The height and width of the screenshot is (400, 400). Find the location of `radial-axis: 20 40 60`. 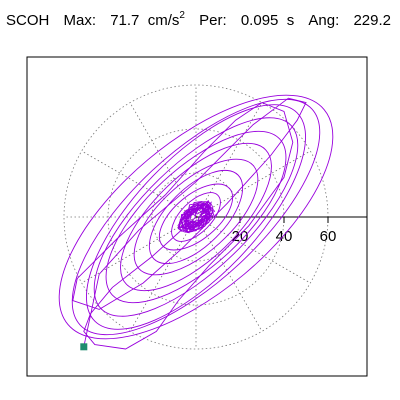

radial-axis: 20 40 60 is located at coordinates (281, 230).